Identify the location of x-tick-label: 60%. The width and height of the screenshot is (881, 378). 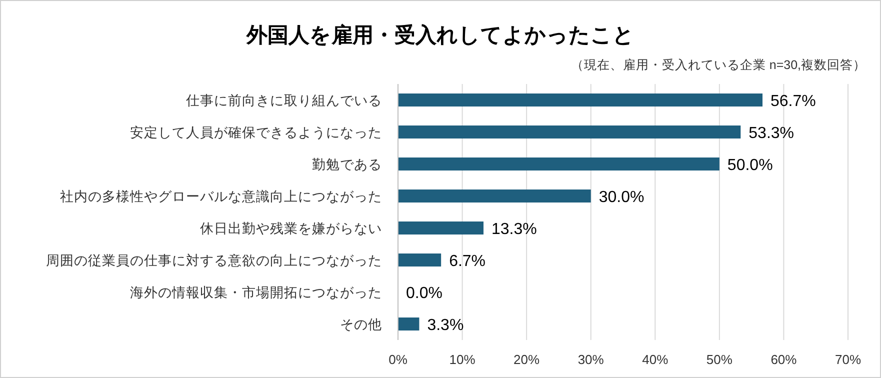
(784, 359).